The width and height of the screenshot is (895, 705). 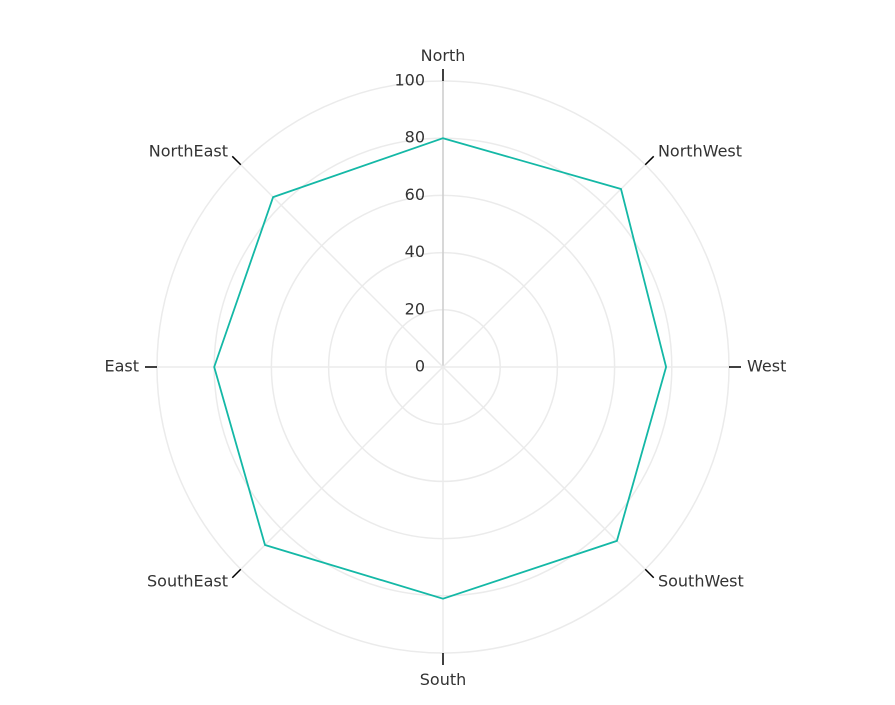 What do you see at coordinates (666, 367) in the screenshot?
I see `data-point-west` at bounding box center [666, 367].